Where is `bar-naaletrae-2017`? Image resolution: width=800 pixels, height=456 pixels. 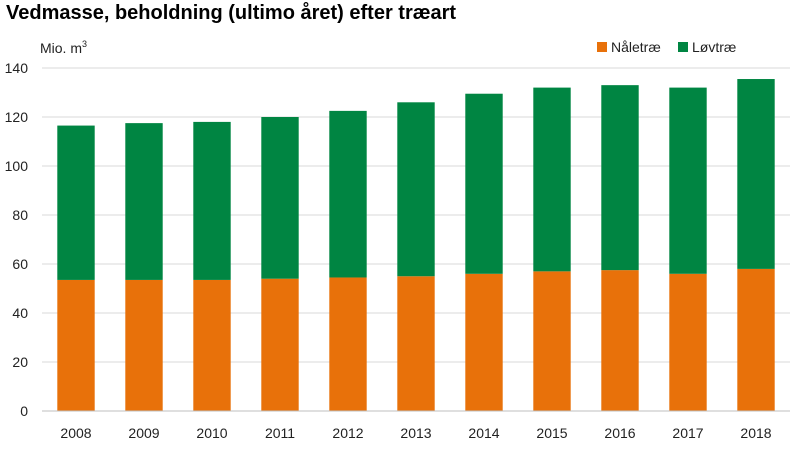 bar-naaletrae-2017 is located at coordinates (688, 342).